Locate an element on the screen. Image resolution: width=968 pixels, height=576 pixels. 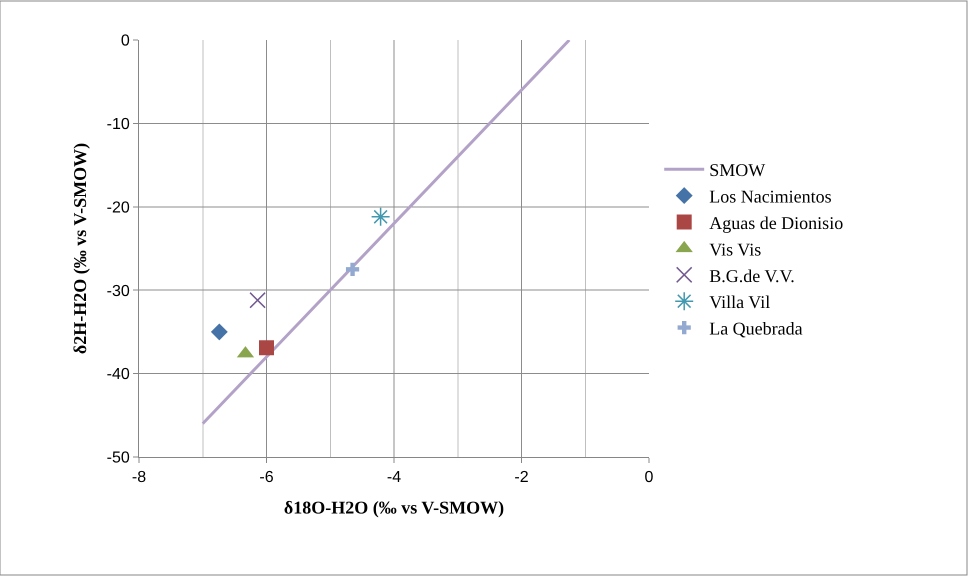
y-axis-title: δ2H-H2O (‰ vs V-SMOW) is located at coordinates (80, 248).